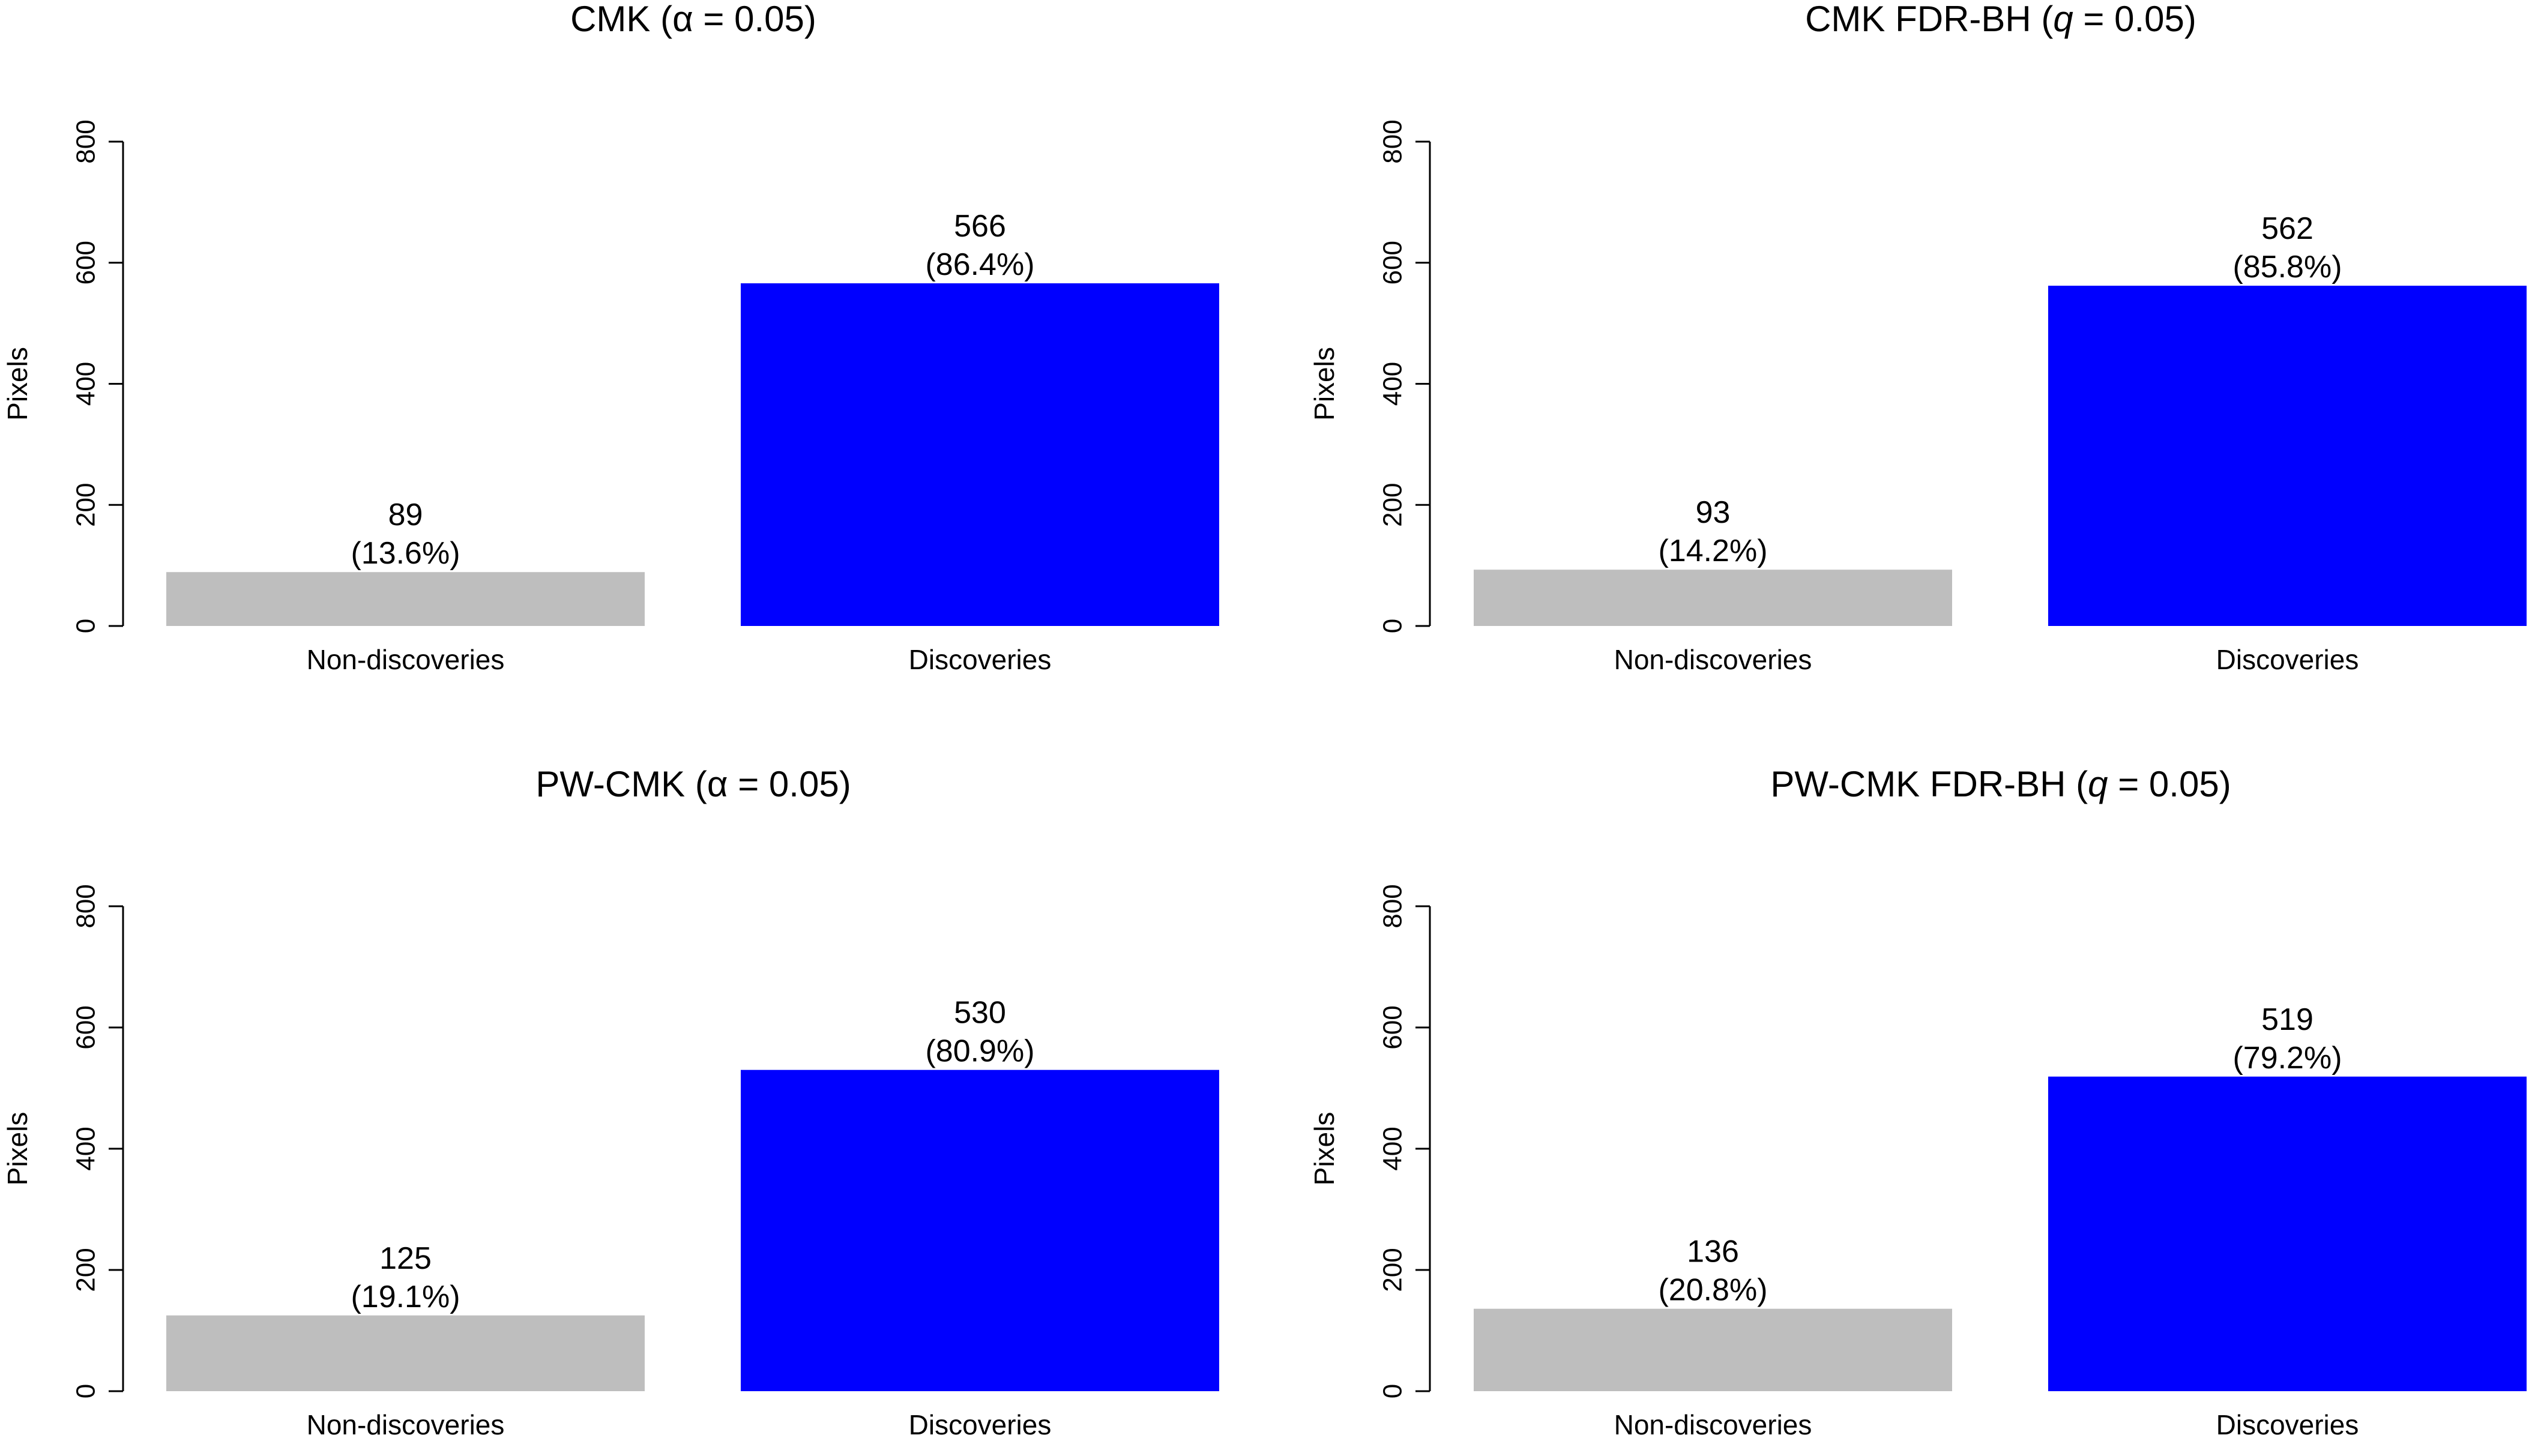 The height and width of the screenshot is (1456, 2535). I want to click on chart-title: PW-CMK FDR-BH (q = 0.05), so click(2000, 784).